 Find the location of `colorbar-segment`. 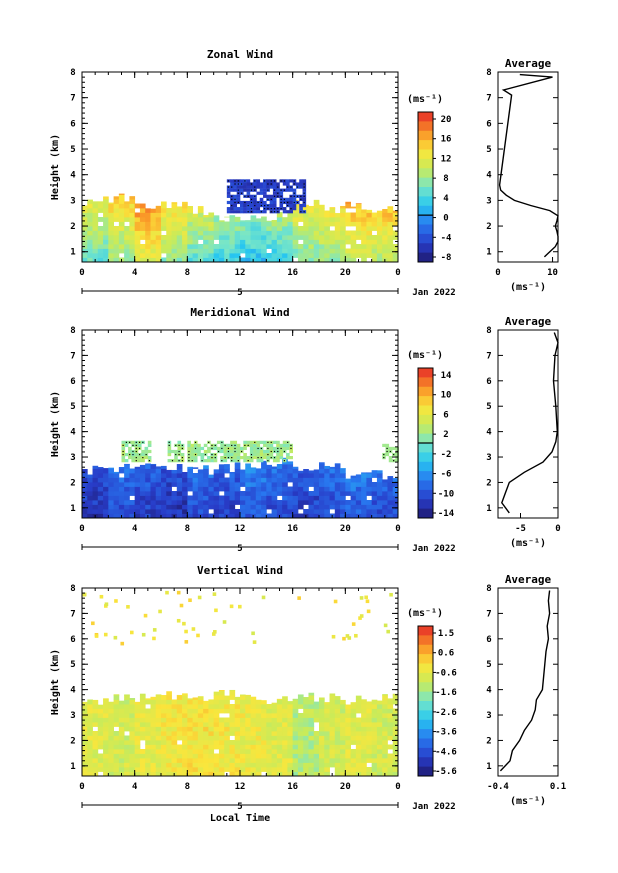

colorbar-segment is located at coordinates (425, 373).